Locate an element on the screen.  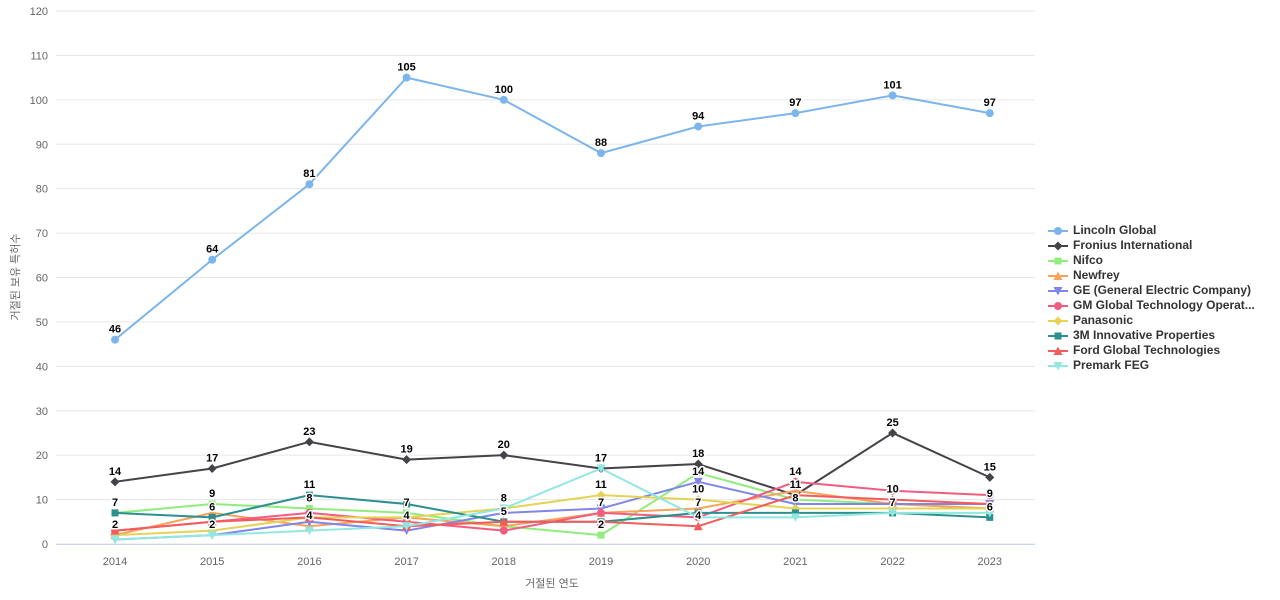
data-label: 88 is located at coordinates (601, 143).